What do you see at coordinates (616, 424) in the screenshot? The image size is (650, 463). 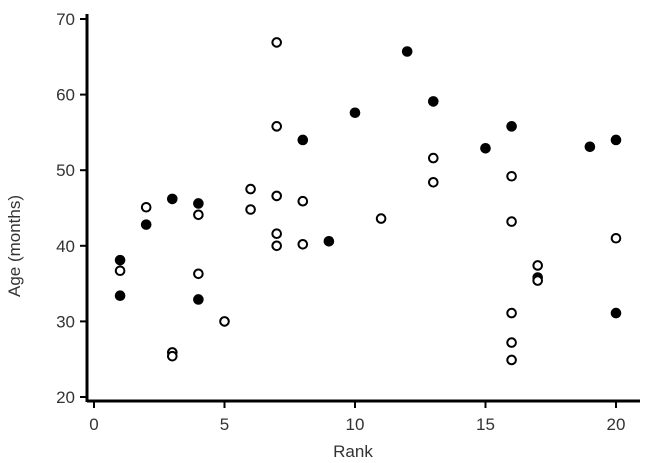 I see `x-tick-label-20: 20` at bounding box center [616, 424].